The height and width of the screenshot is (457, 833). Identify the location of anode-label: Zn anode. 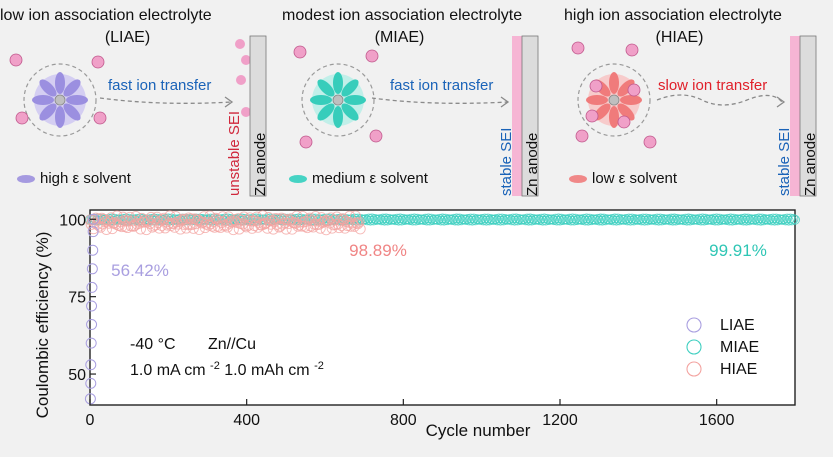
(532, 164).